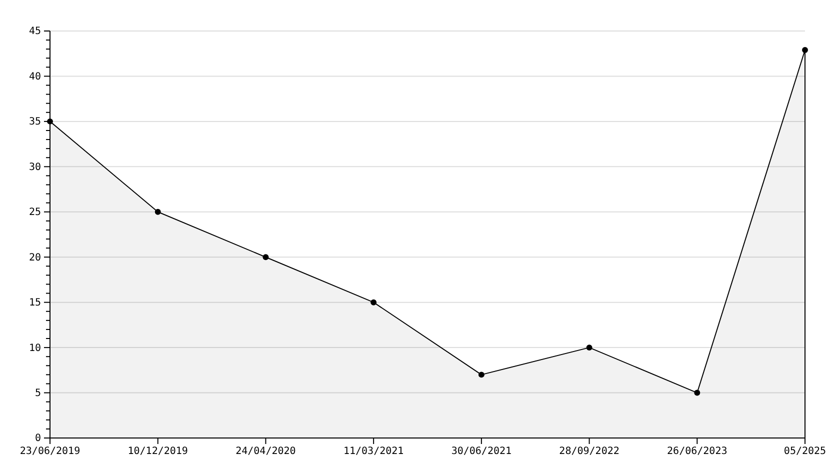 This screenshot has height=468, width=834. I want to click on x-tick-label: 24/04/2020, so click(266, 452).